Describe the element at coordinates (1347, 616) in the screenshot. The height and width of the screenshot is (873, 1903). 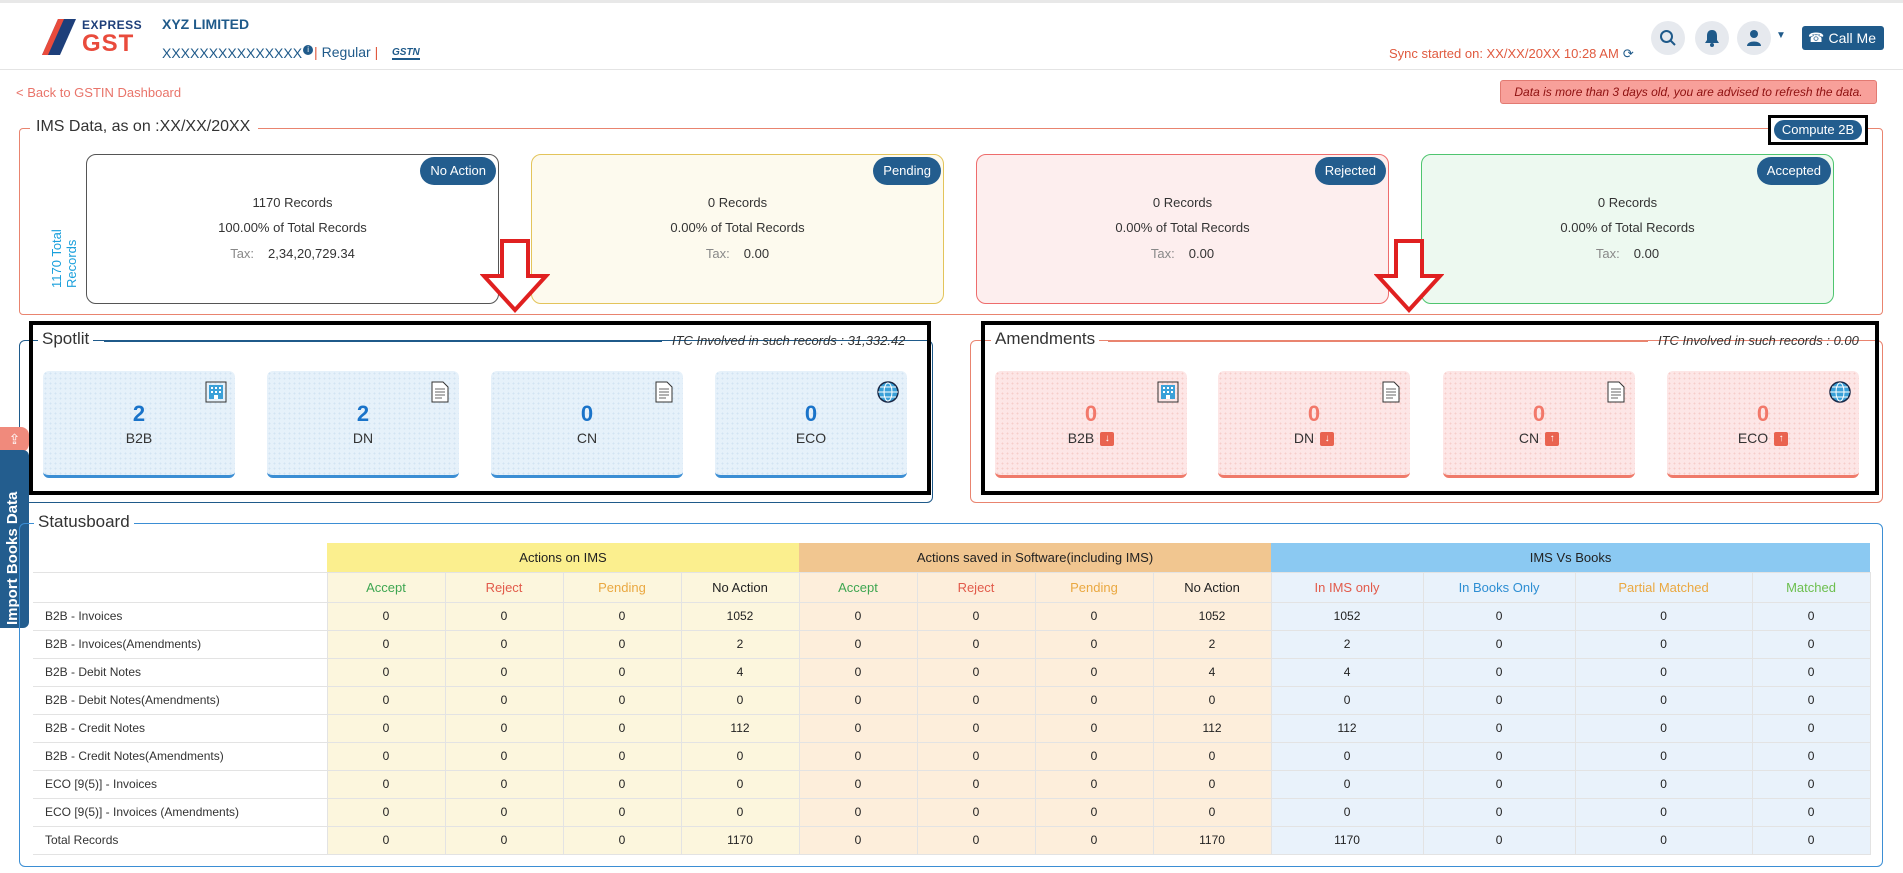
I see `table-cell: 1052` at that location.